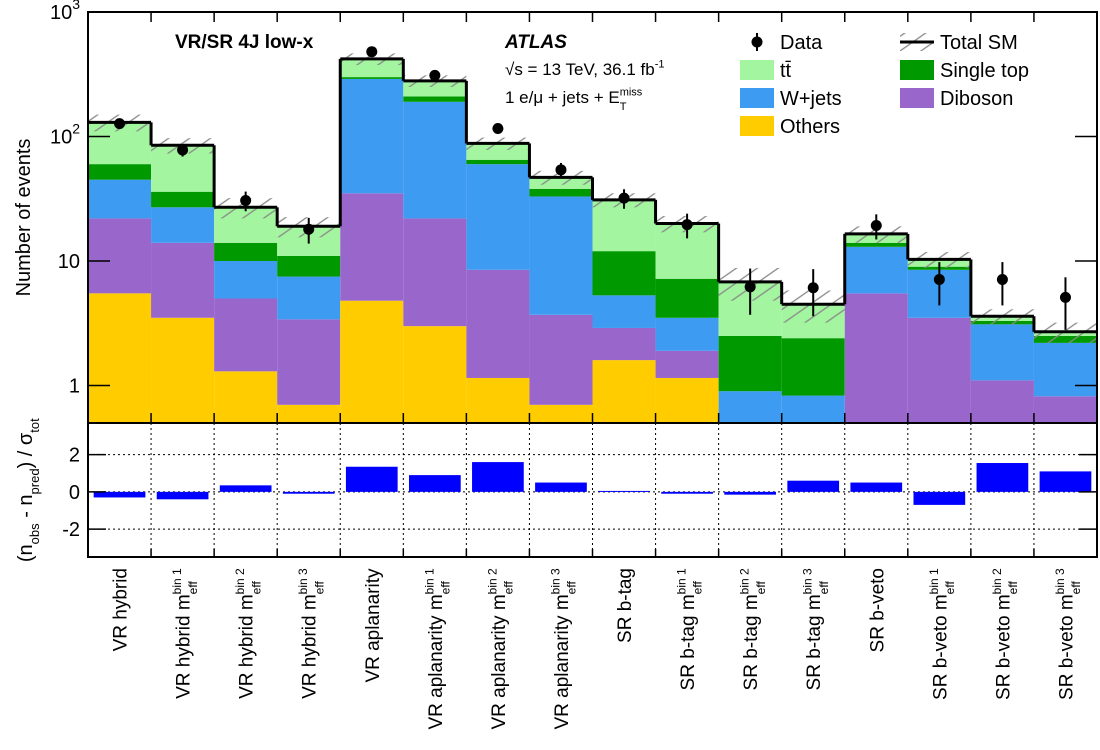 This screenshot has width=1100, height=750. I want to click on y-tick-label: 2, so click(74, 456).